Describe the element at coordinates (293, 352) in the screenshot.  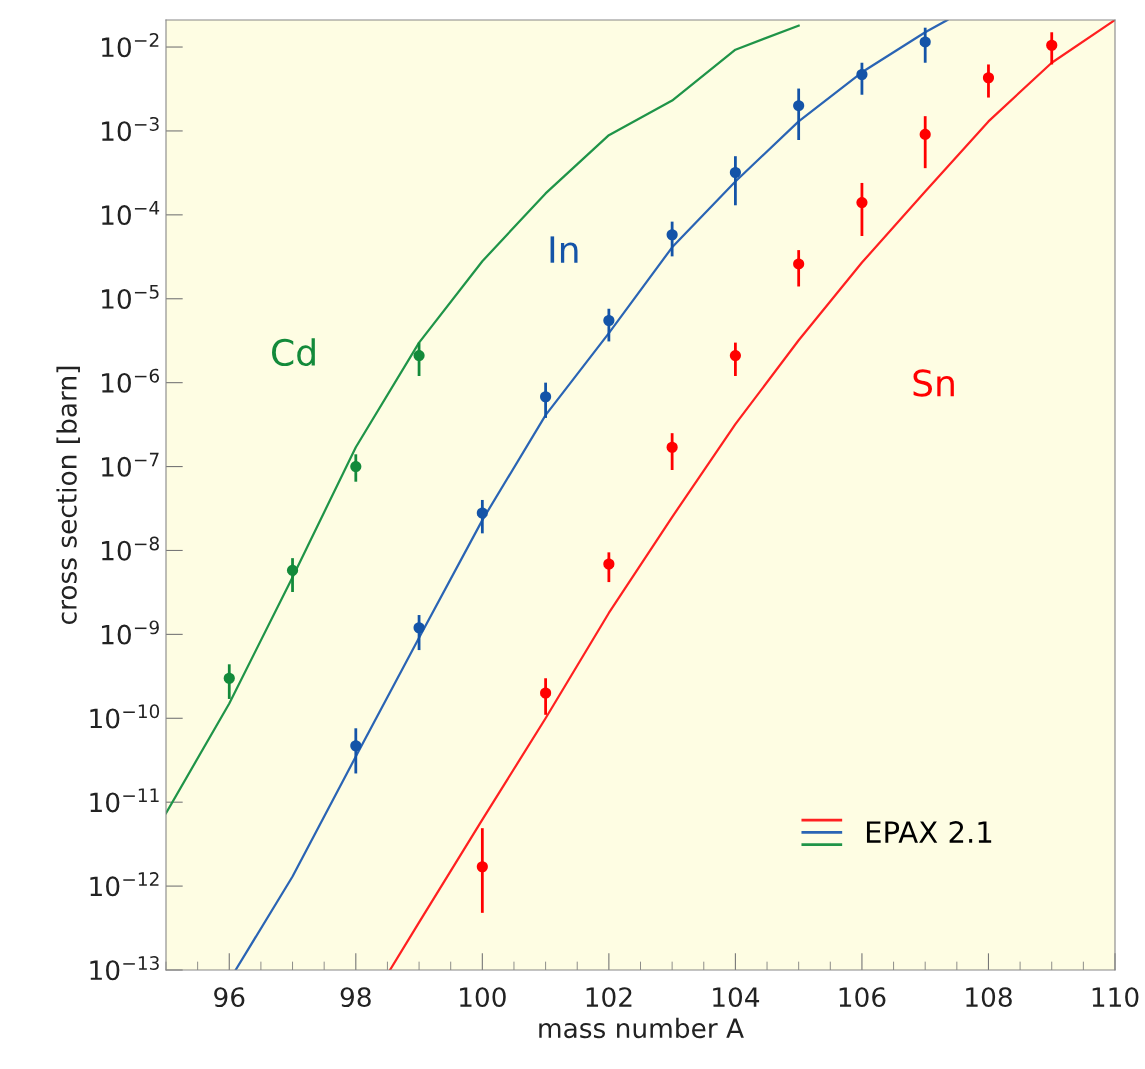
I see `text: Cd` at that location.